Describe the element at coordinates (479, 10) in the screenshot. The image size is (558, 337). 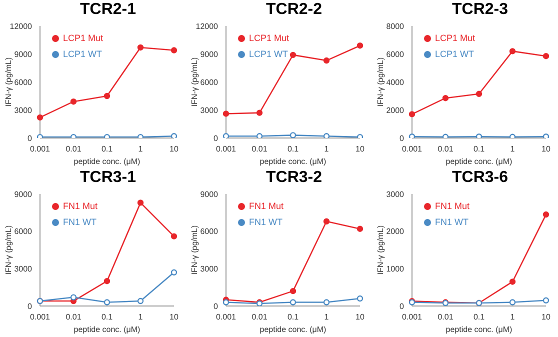
I see `chart-title: TCR2-3` at that location.